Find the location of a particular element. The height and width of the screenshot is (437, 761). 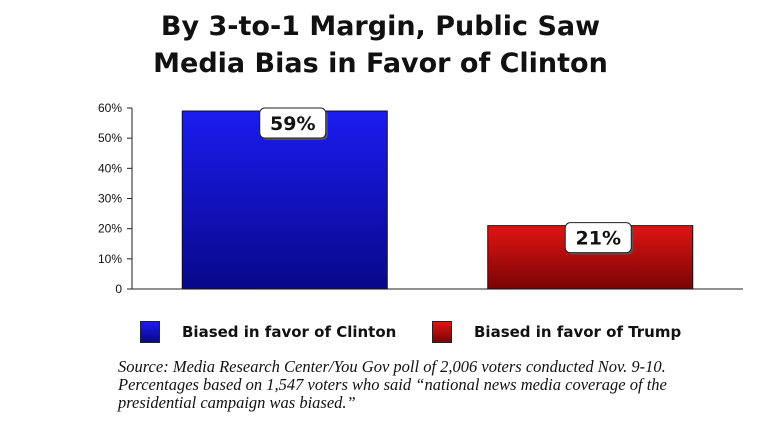

y-tick-label: 0 is located at coordinates (118, 289).